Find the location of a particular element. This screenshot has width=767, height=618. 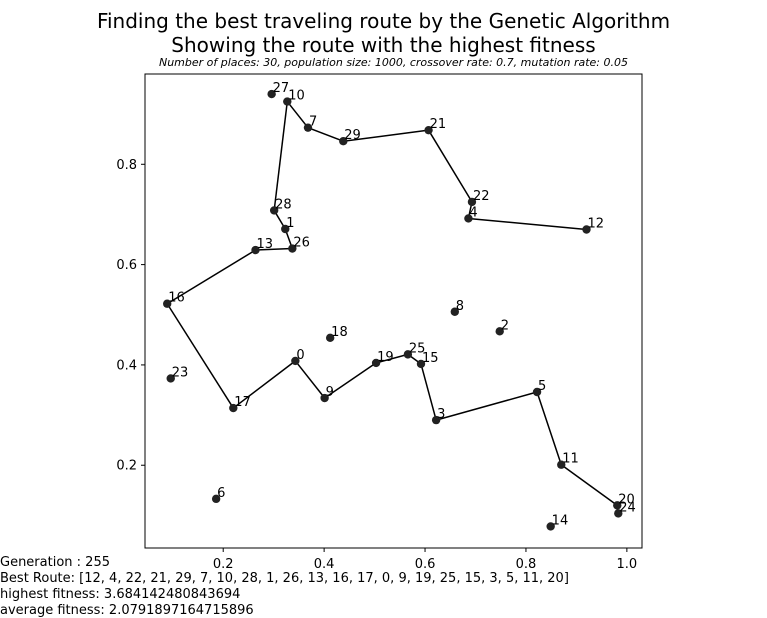

highest-fitness-text: highest fitness: 3.684142480843694 is located at coordinates (120, 594).